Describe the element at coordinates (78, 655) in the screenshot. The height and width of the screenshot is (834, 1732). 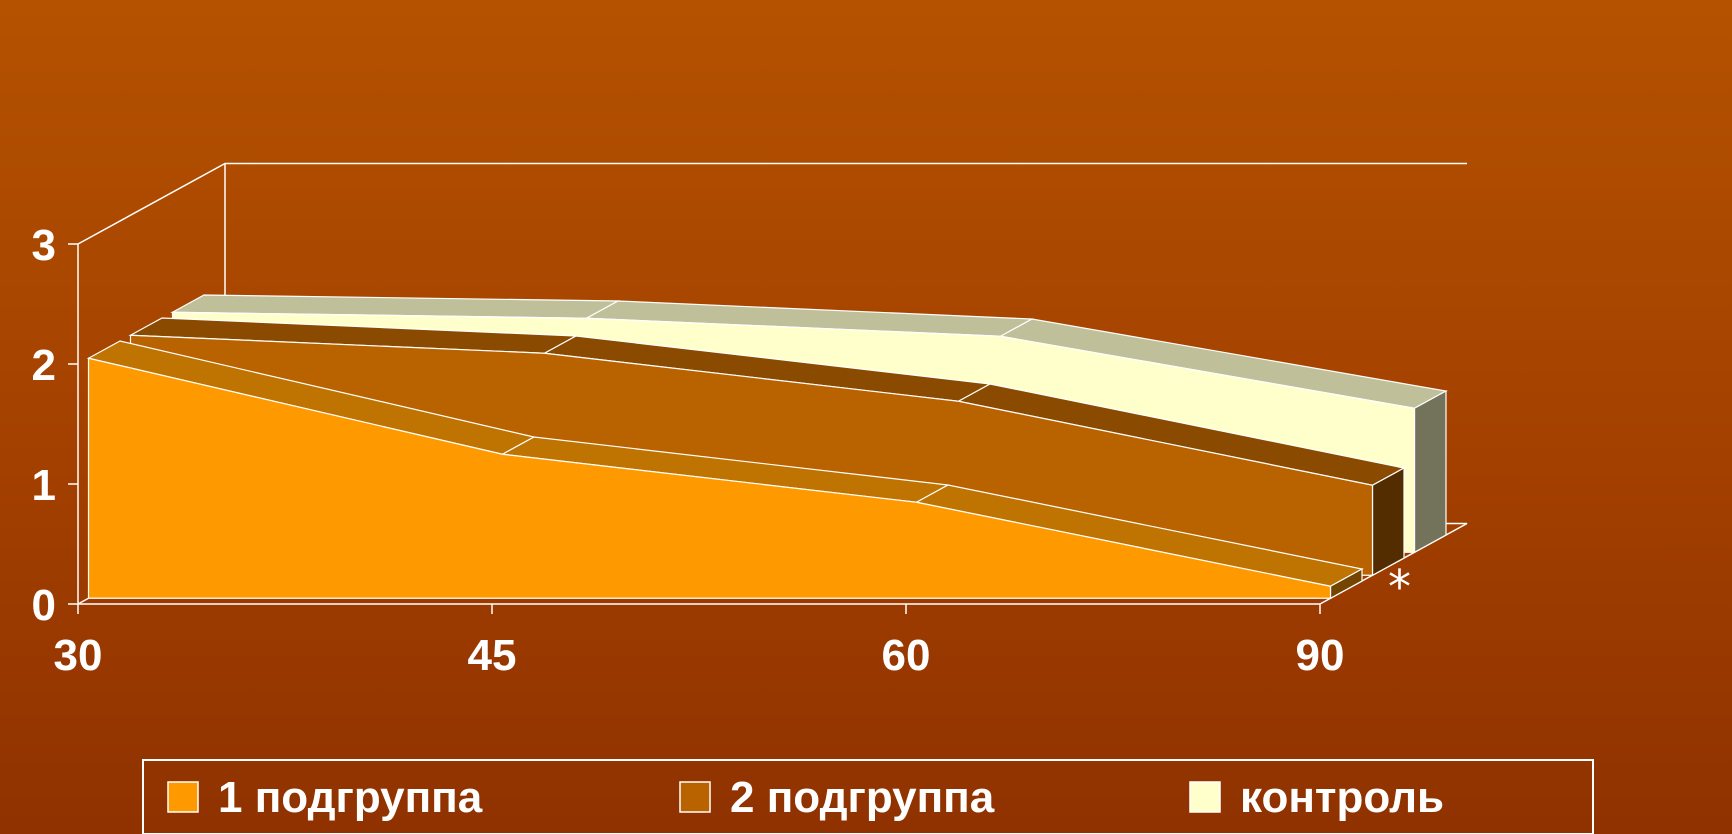
I see `x-tick-label: 30` at that location.